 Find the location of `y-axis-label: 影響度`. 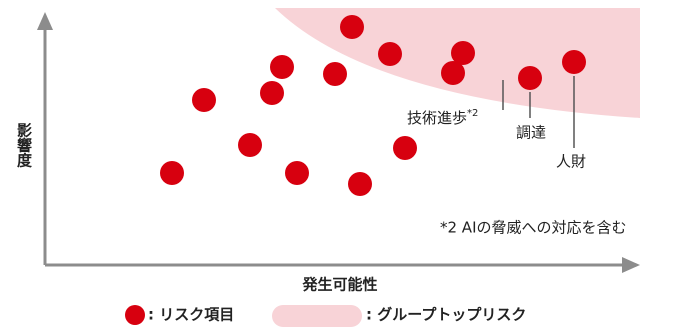

y-axis-label: 影響度 is located at coordinates (24, 146).